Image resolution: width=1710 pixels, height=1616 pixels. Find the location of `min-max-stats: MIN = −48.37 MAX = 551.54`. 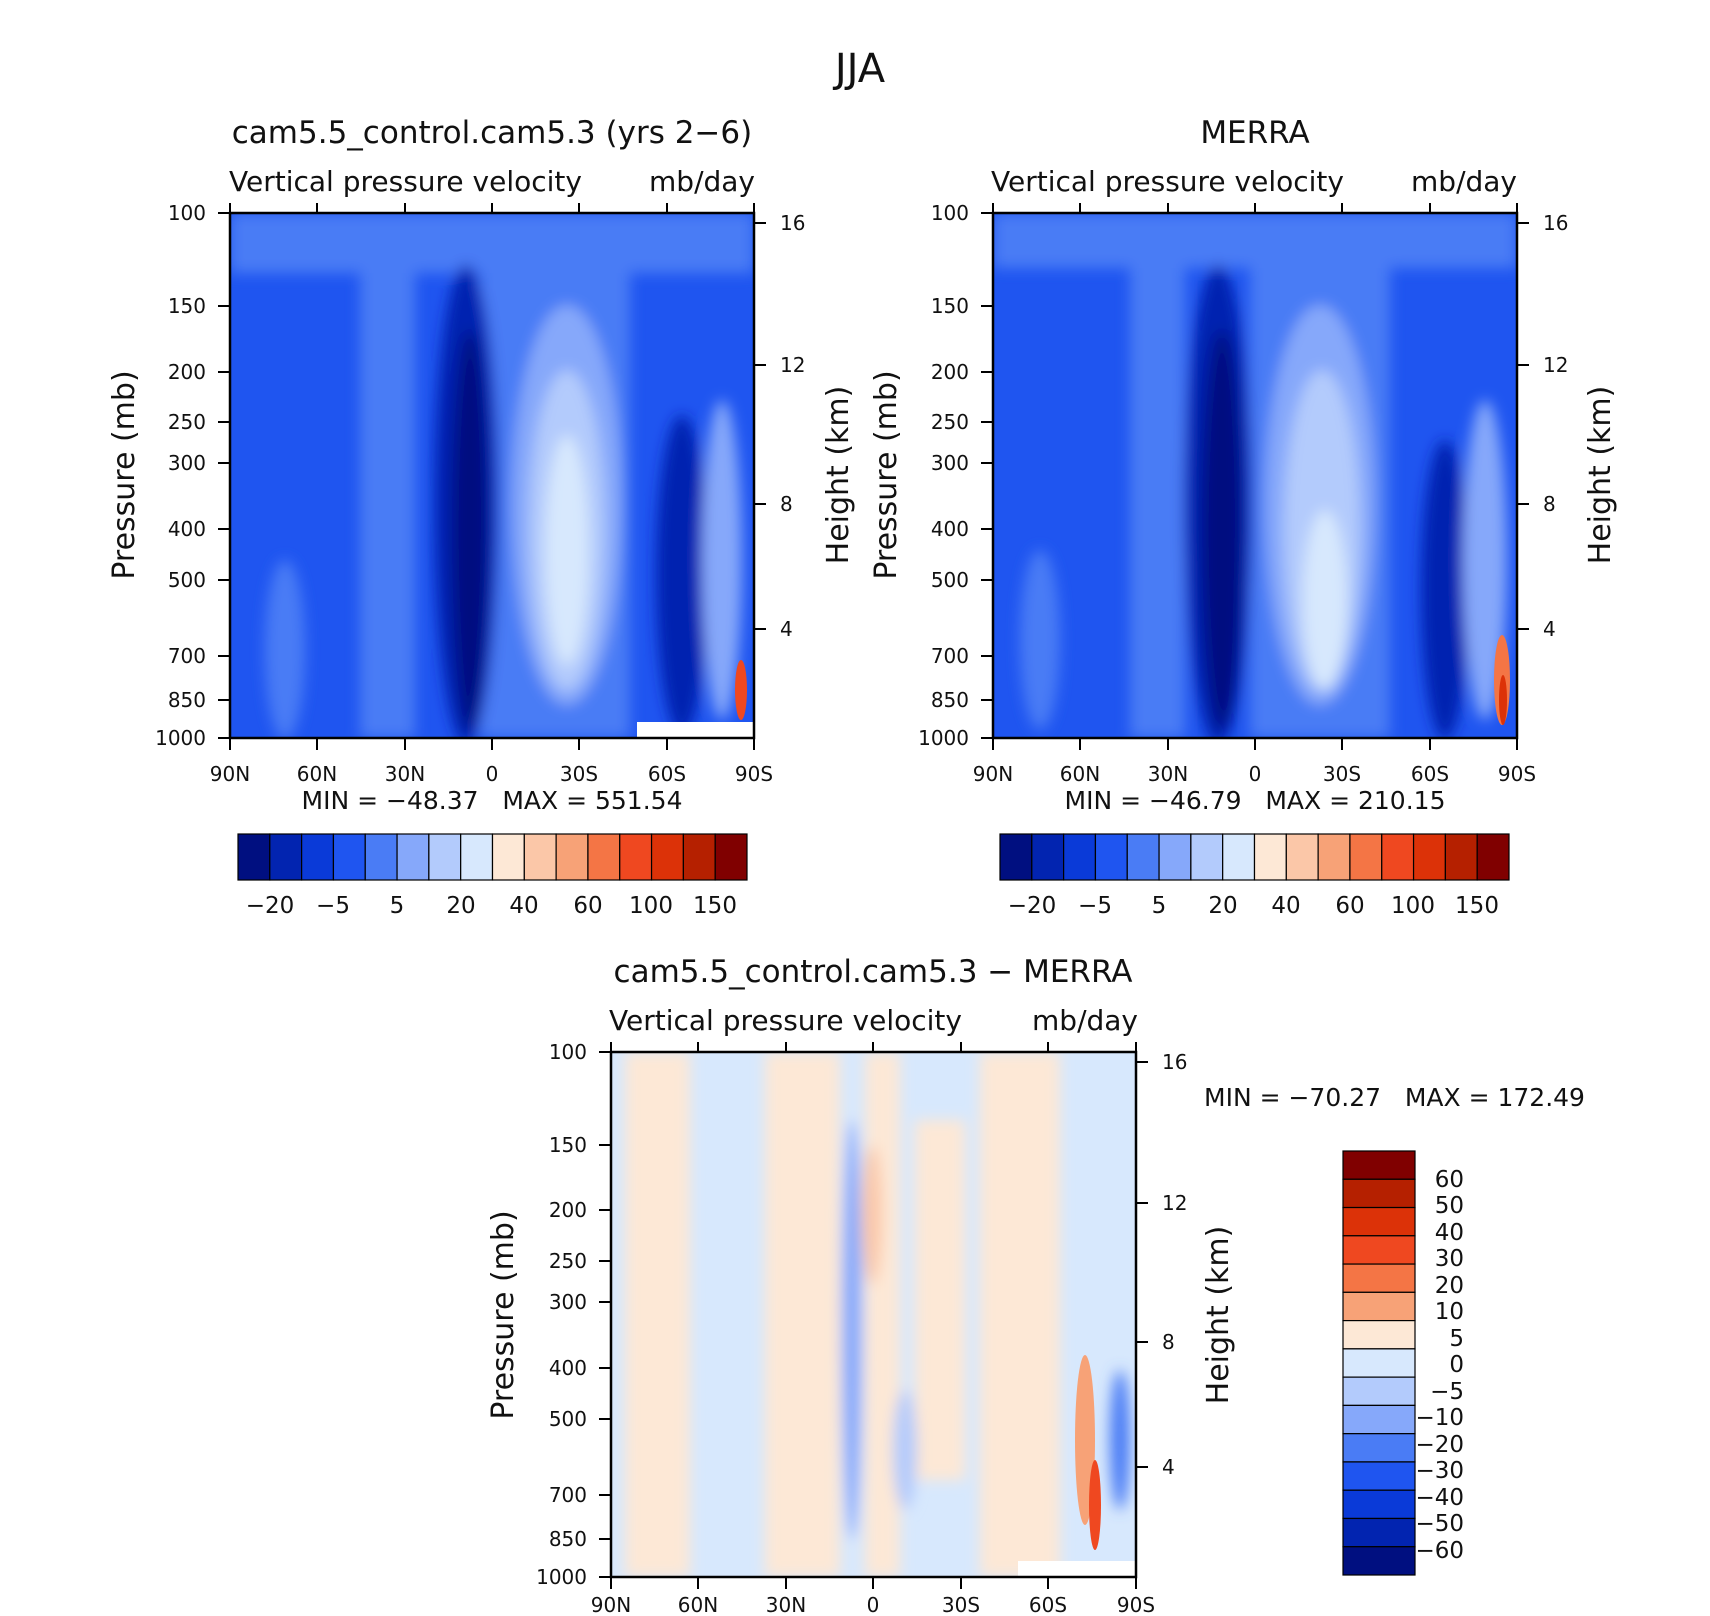

min-max-stats: MIN = −48.37 MAX = 551.54 is located at coordinates (492, 800).